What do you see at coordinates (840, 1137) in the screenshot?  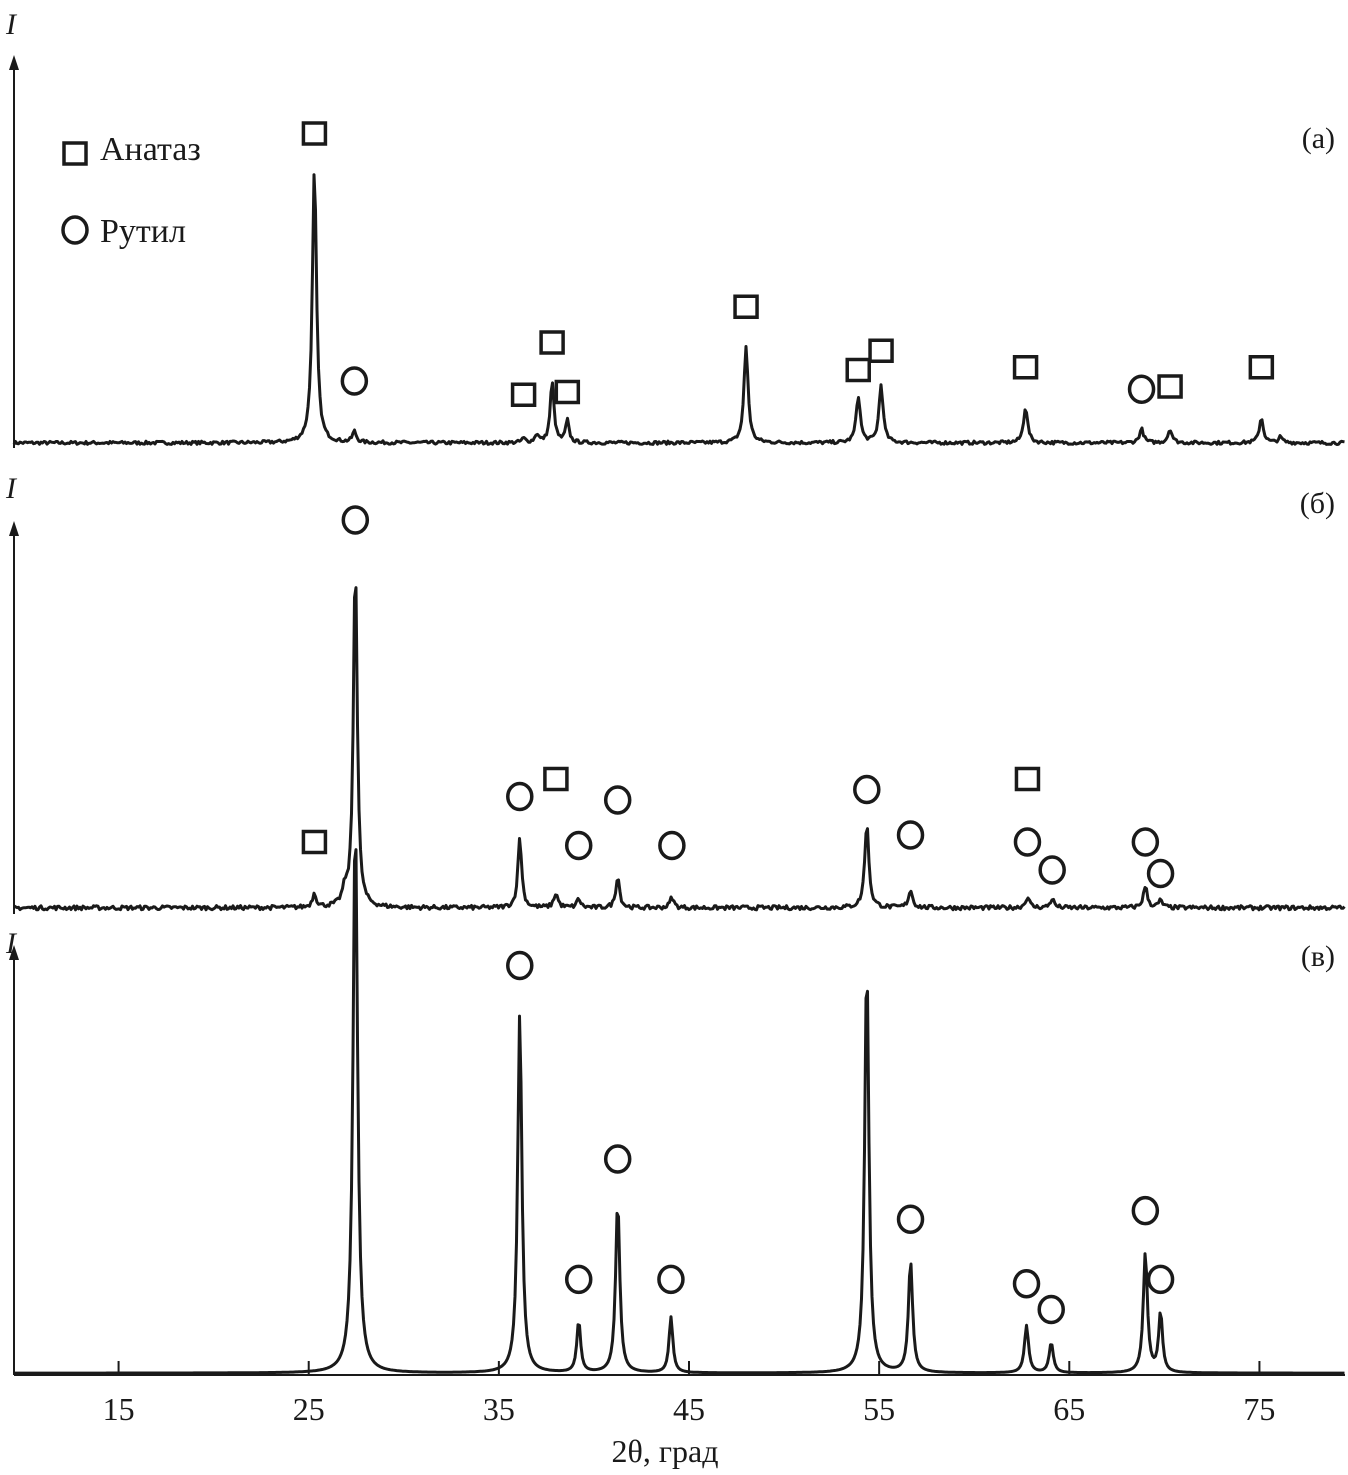 I see `panel-c-phase-markers` at bounding box center [840, 1137].